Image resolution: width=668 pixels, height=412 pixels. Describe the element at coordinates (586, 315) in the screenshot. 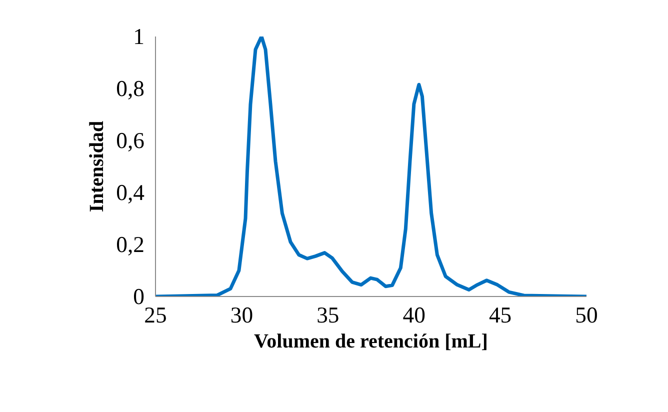

I see `x-tick-label: 50` at that location.